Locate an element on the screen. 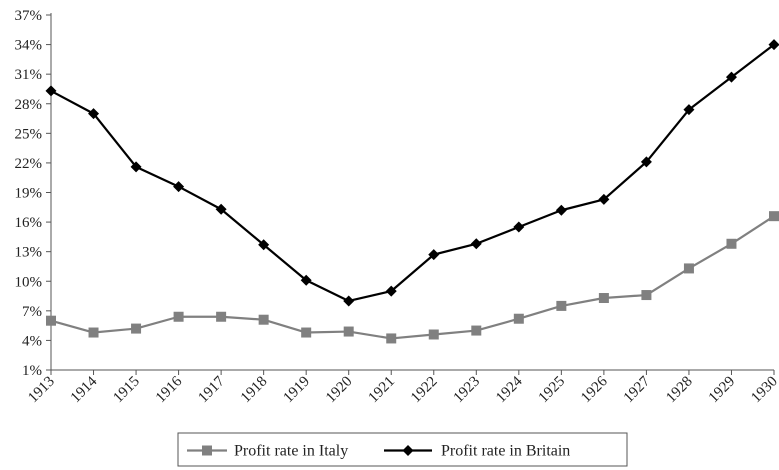 This screenshot has height=470, width=779. x-tick-label: 1926 is located at coordinates (594, 389).